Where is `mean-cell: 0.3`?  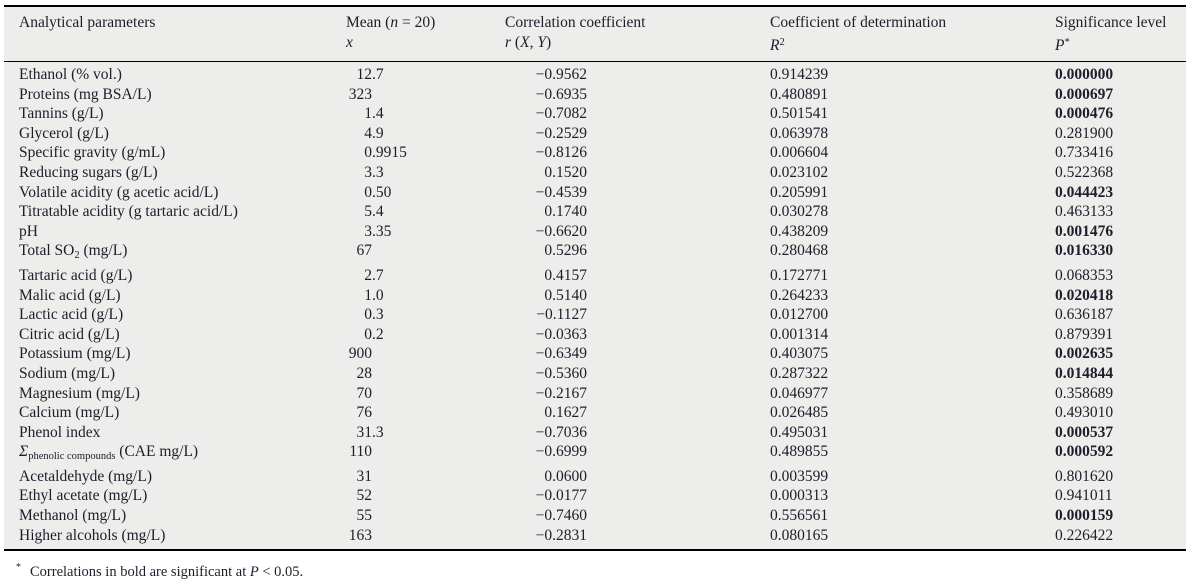
mean-cell: 0.3 is located at coordinates (374, 315).